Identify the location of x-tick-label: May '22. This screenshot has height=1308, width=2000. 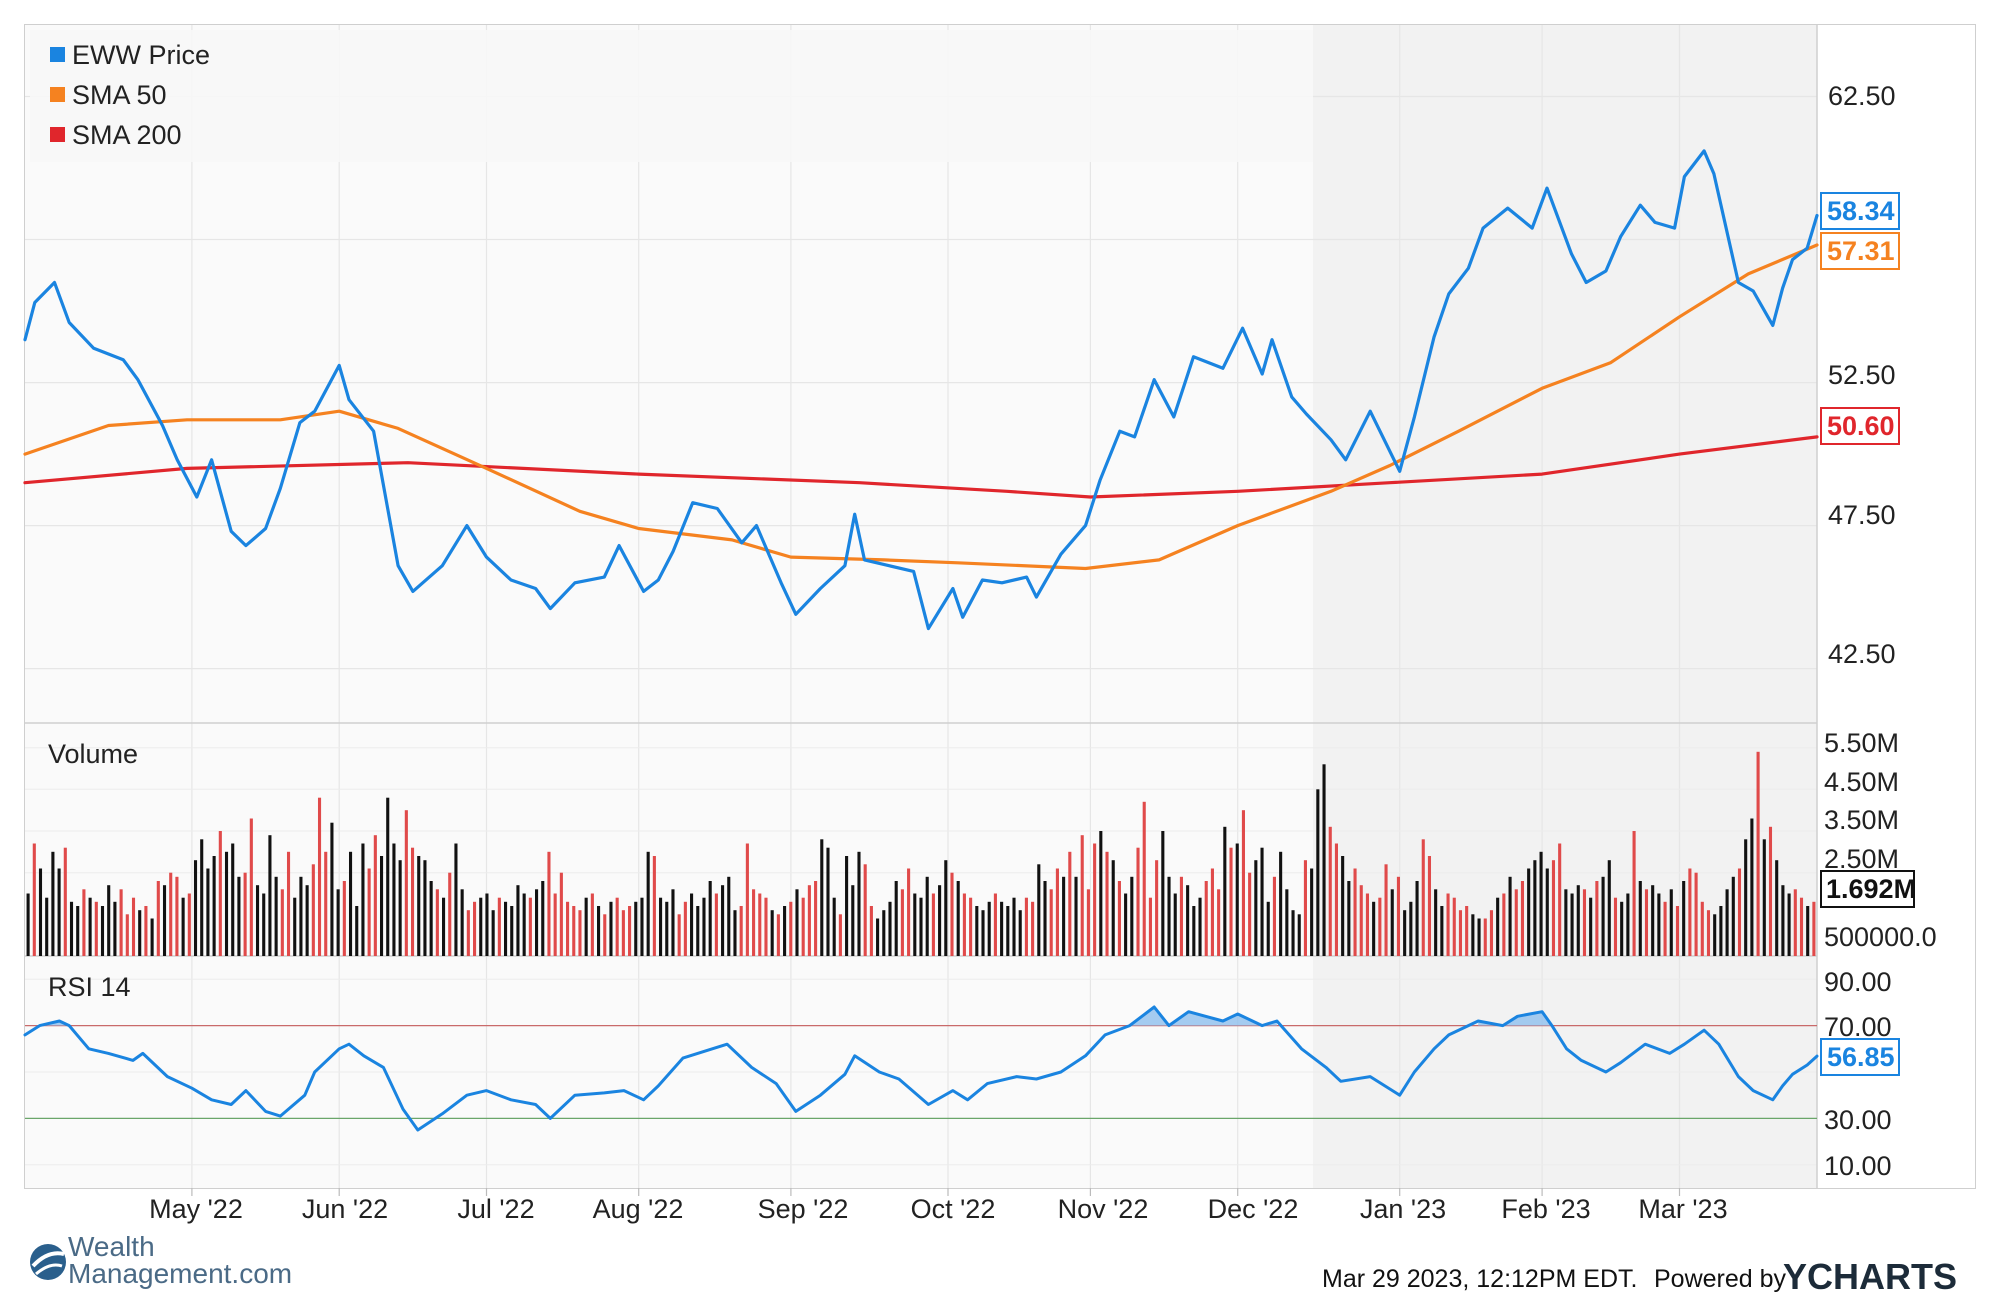
(196, 1209).